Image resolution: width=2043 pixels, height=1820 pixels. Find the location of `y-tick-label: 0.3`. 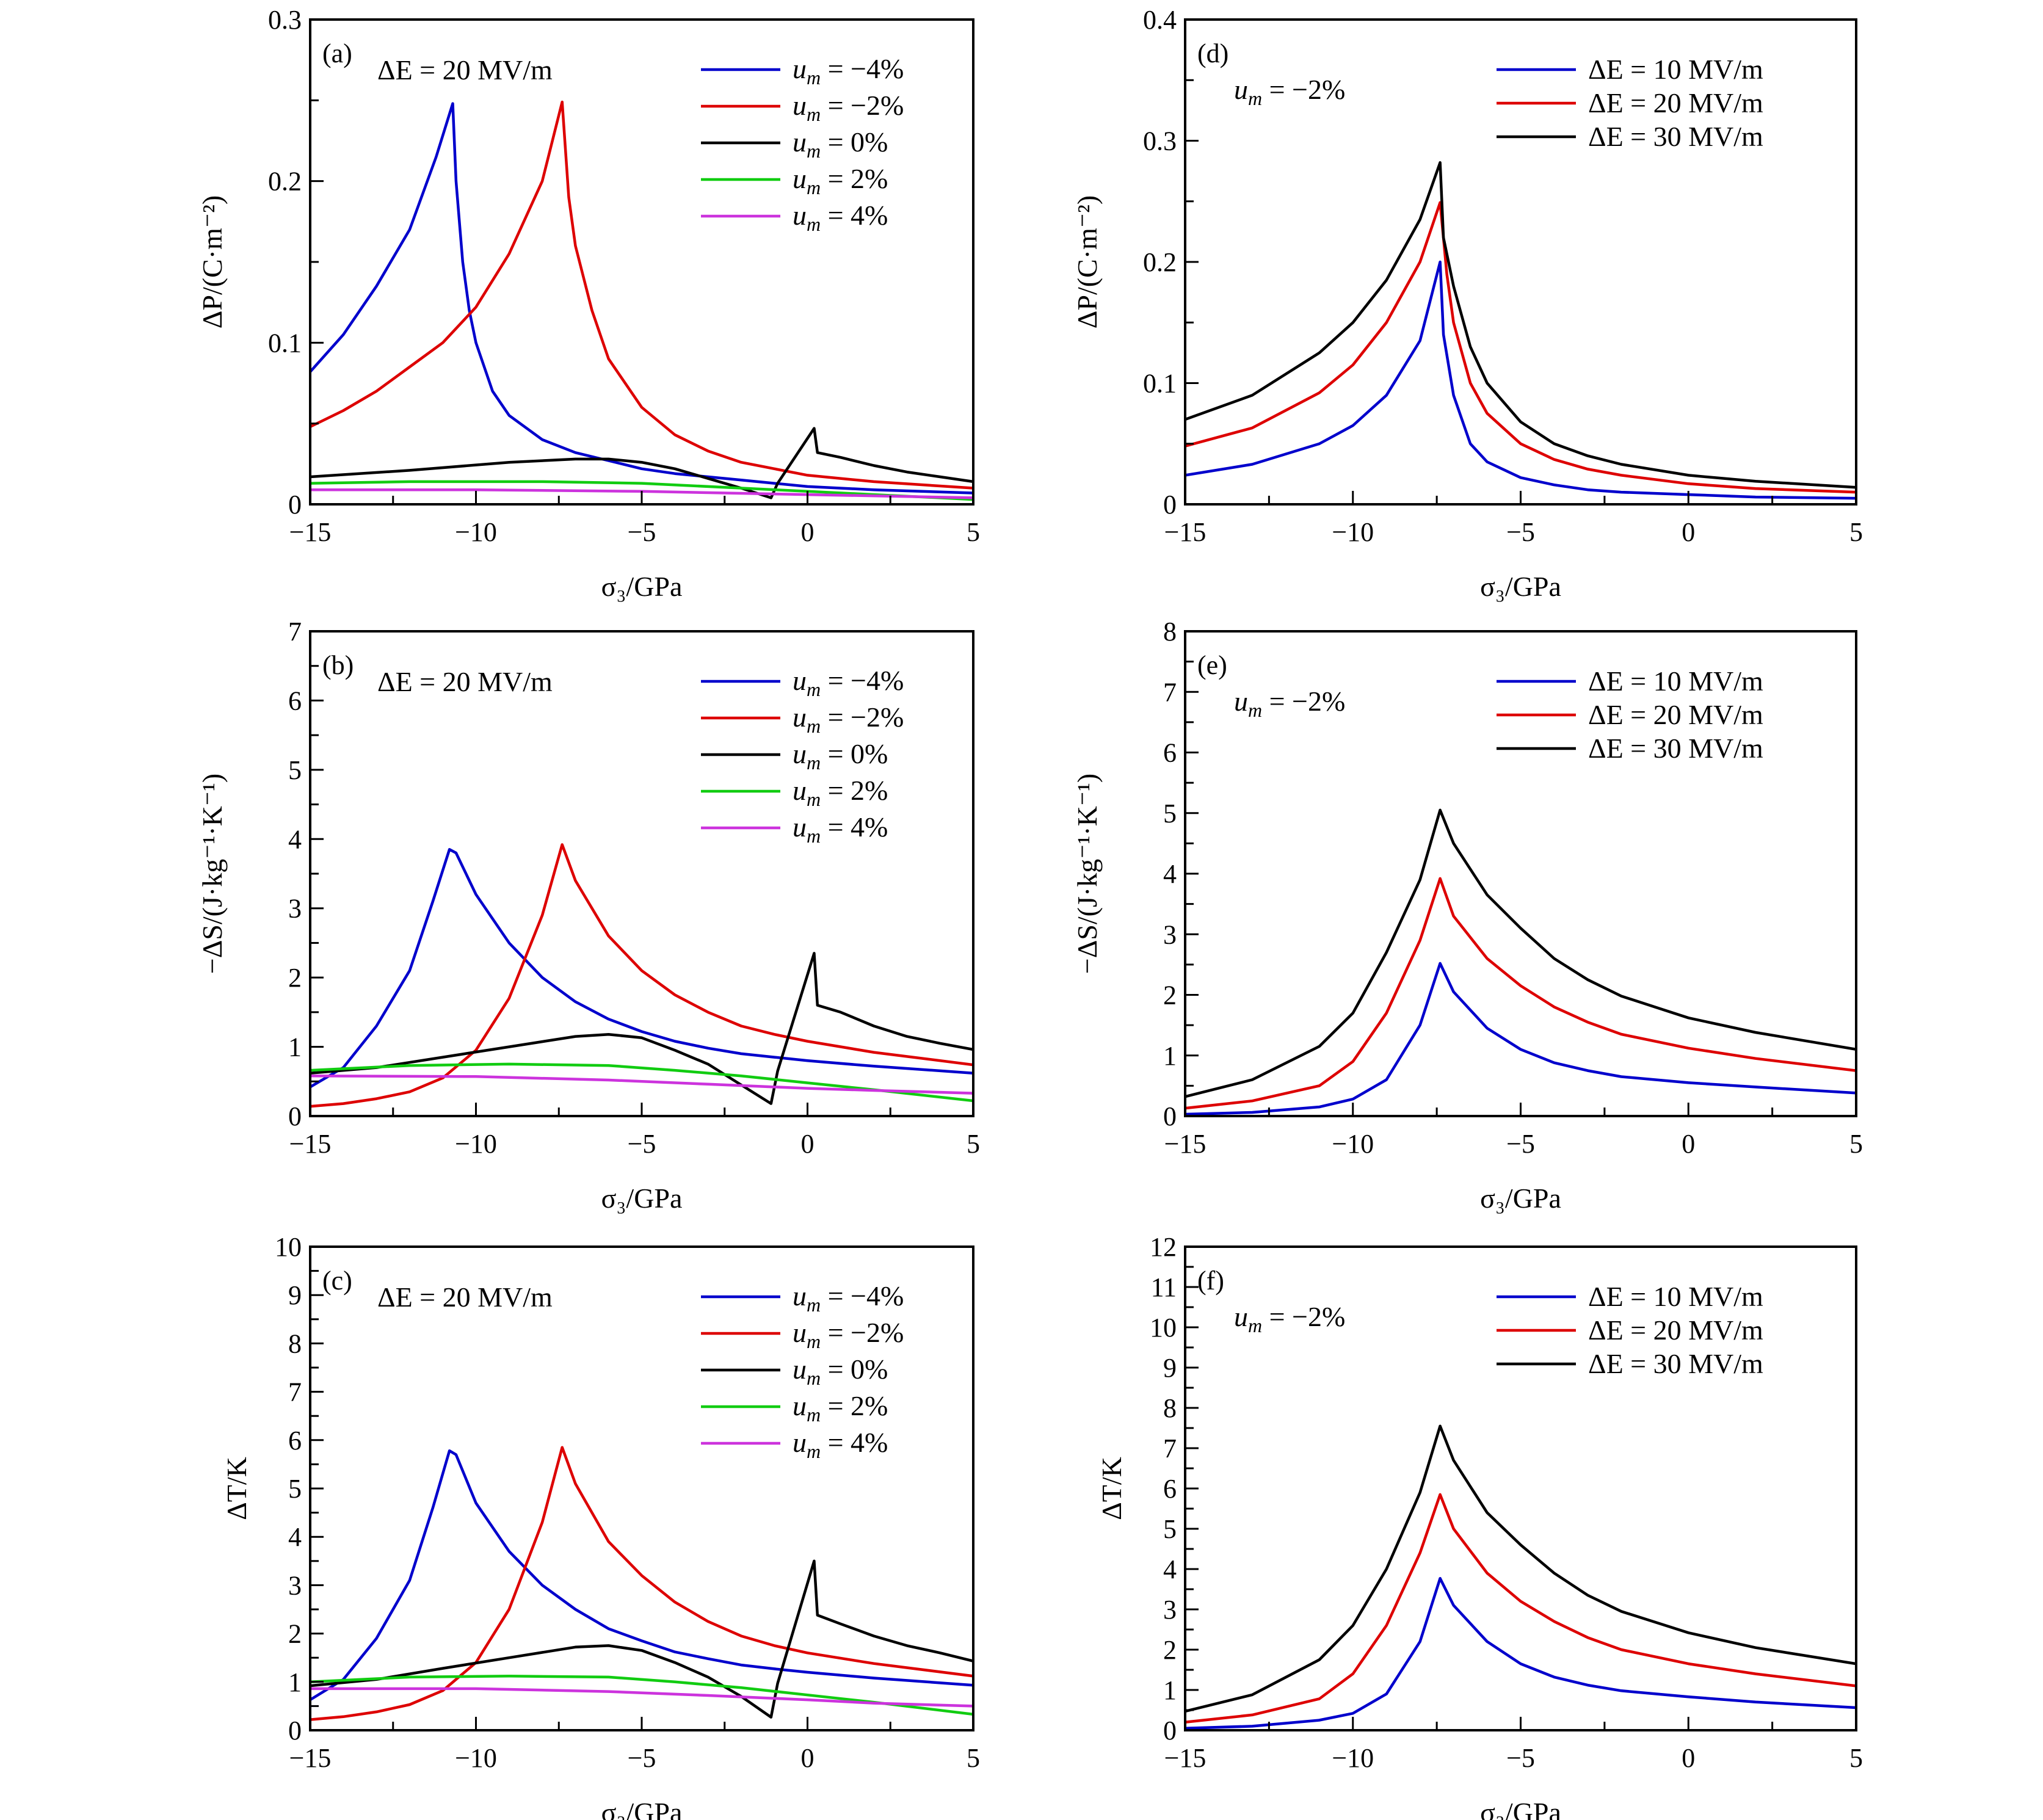

y-tick-label: 0.3 is located at coordinates (285, 20).